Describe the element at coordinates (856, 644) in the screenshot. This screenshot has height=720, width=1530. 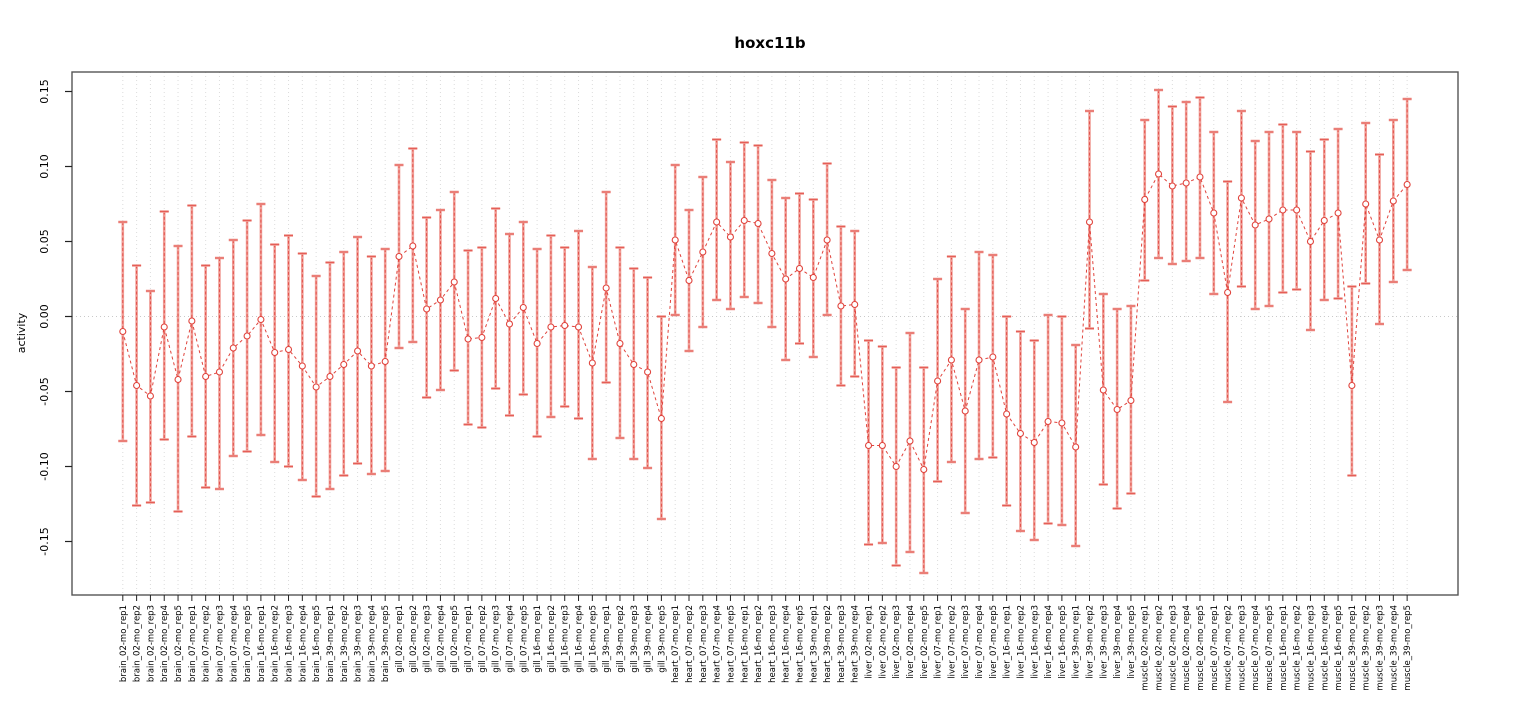
I see `x-tick-label: heart_39-mo_rep4` at that location.